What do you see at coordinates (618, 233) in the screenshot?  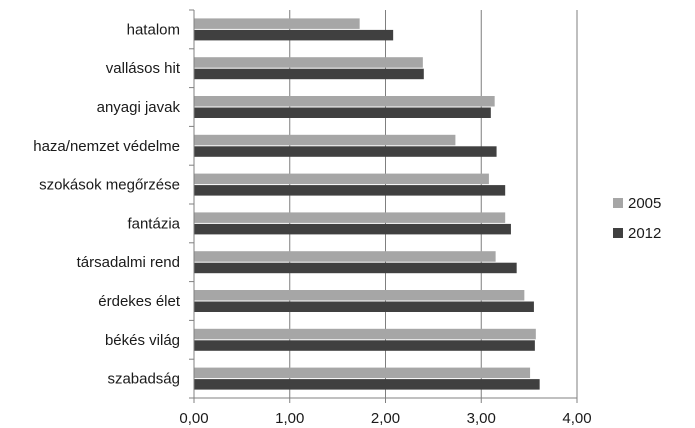 I see `legend-swatch-2012` at bounding box center [618, 233].